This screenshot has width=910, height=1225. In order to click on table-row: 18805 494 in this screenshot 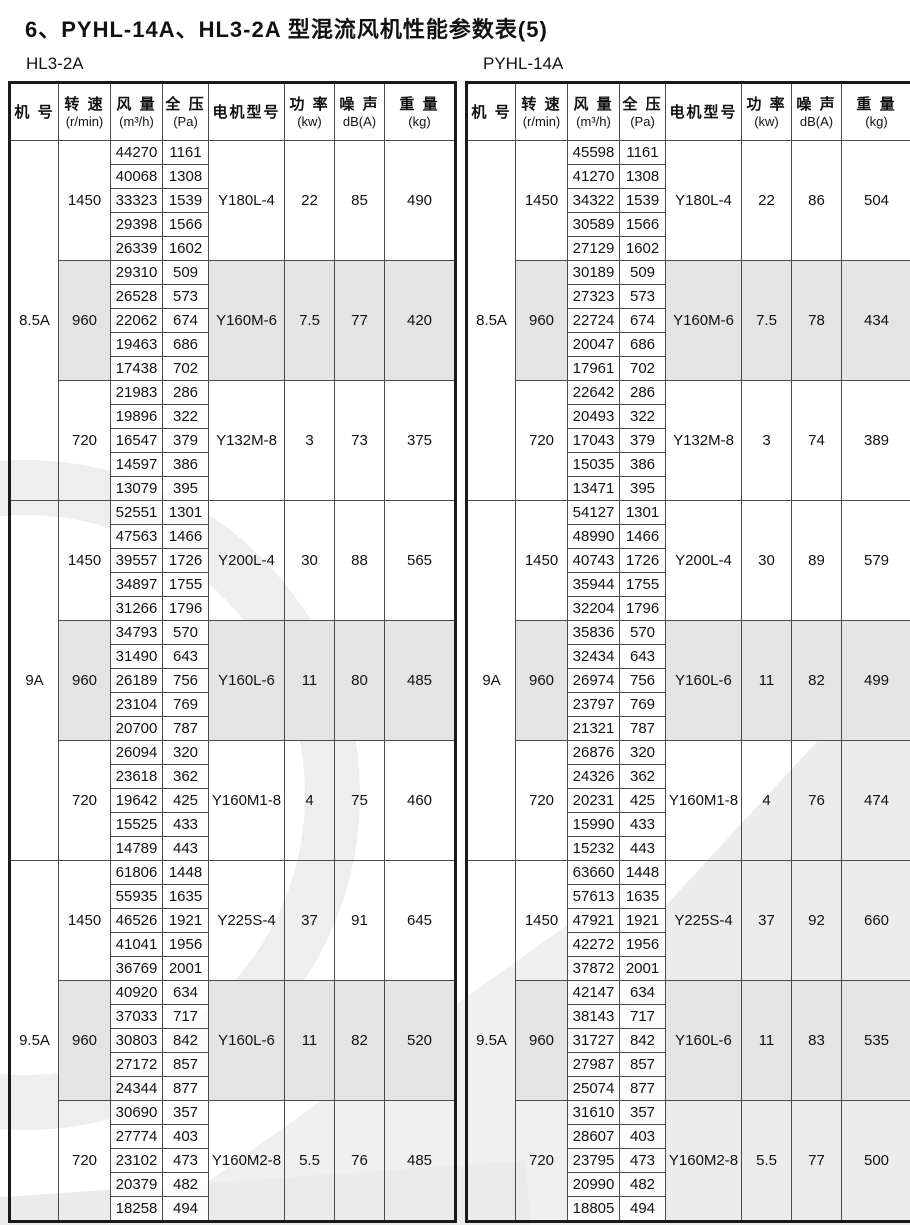, I will do `click(688, 1209)`.